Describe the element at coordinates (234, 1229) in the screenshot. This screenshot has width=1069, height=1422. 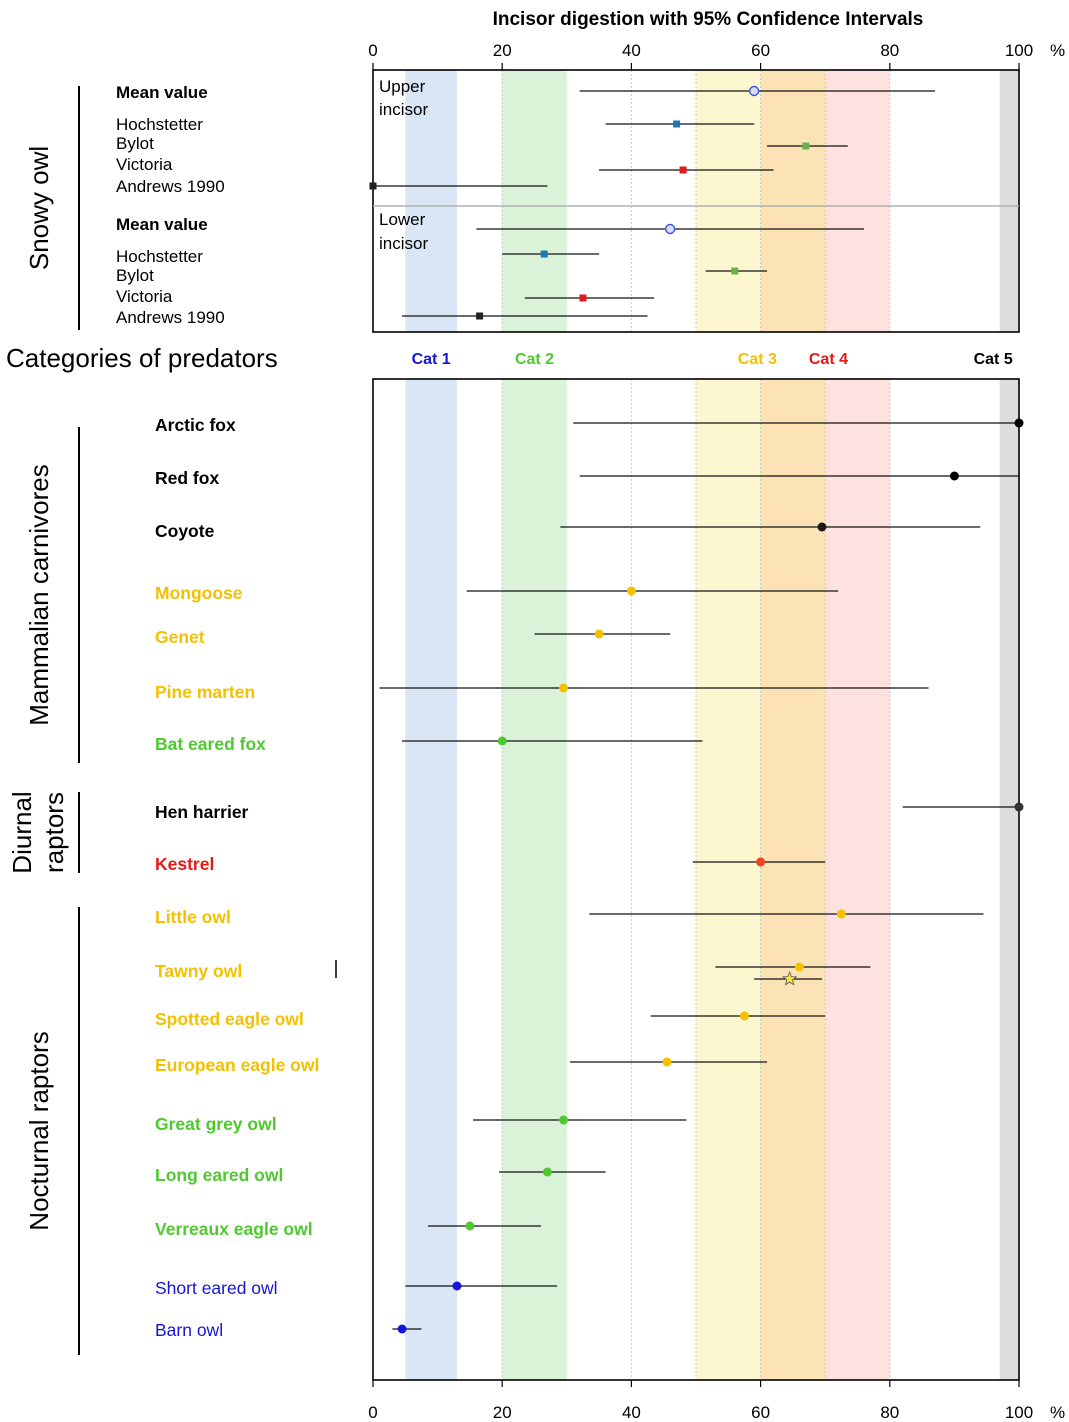
I see `predator-label-verreaux-eagle-owl: Verreaux eagle owl` at that location.